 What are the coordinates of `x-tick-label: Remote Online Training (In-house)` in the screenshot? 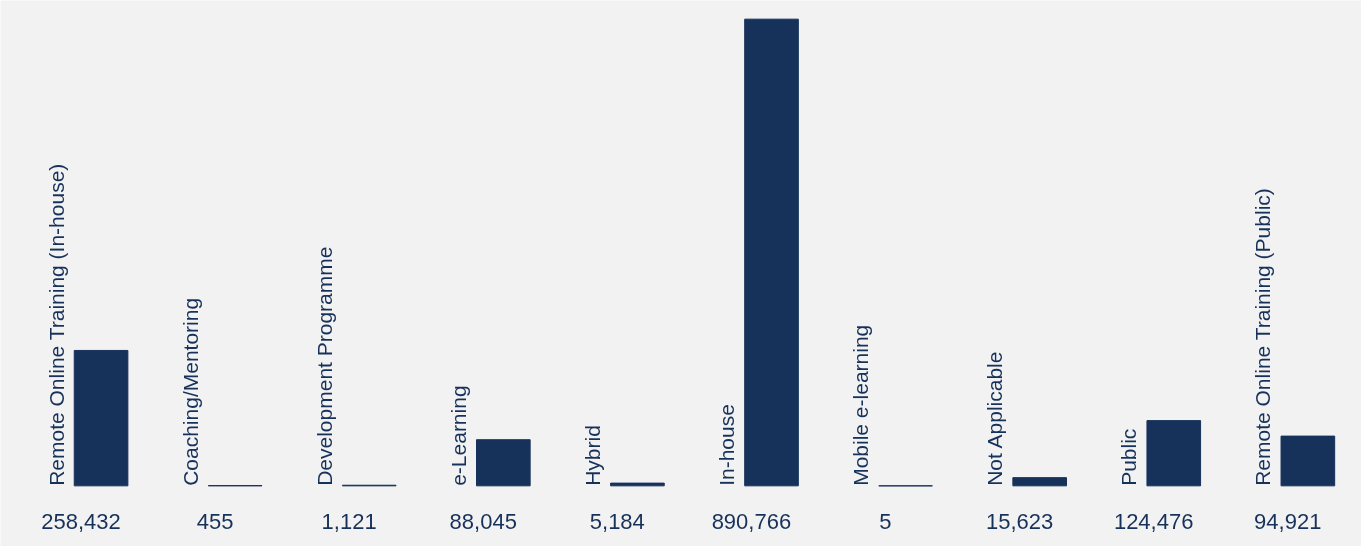 It's located at (56, 324).